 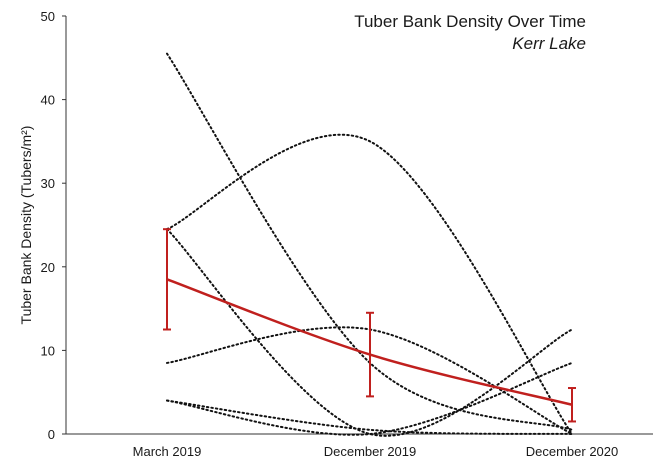 I want to click on y-tick-label: 30, so click(x=48, y=183).